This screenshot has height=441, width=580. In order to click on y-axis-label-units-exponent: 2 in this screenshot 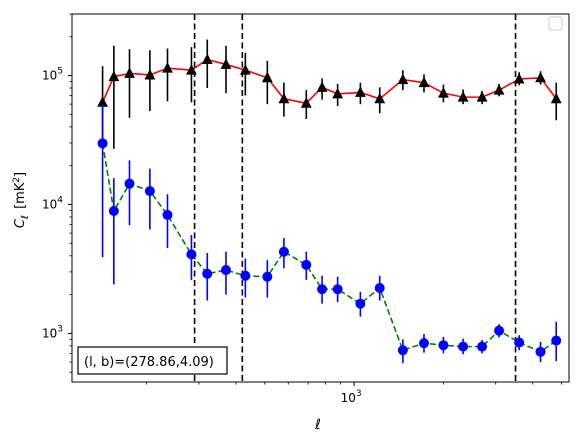, I will do `click(17, 180)`.